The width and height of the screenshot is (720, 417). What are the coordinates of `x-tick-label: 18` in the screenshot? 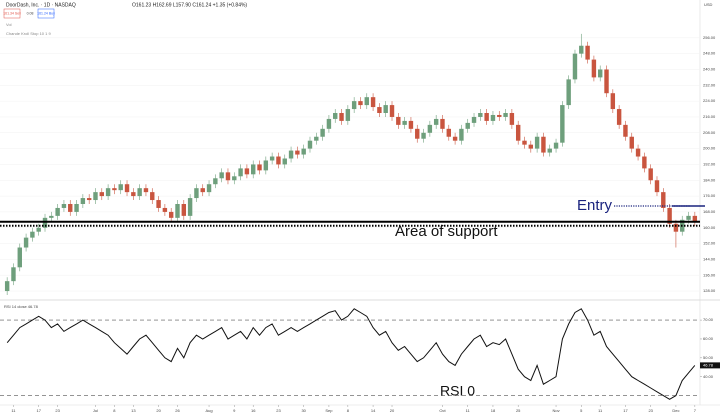 It's located at (493, 410).